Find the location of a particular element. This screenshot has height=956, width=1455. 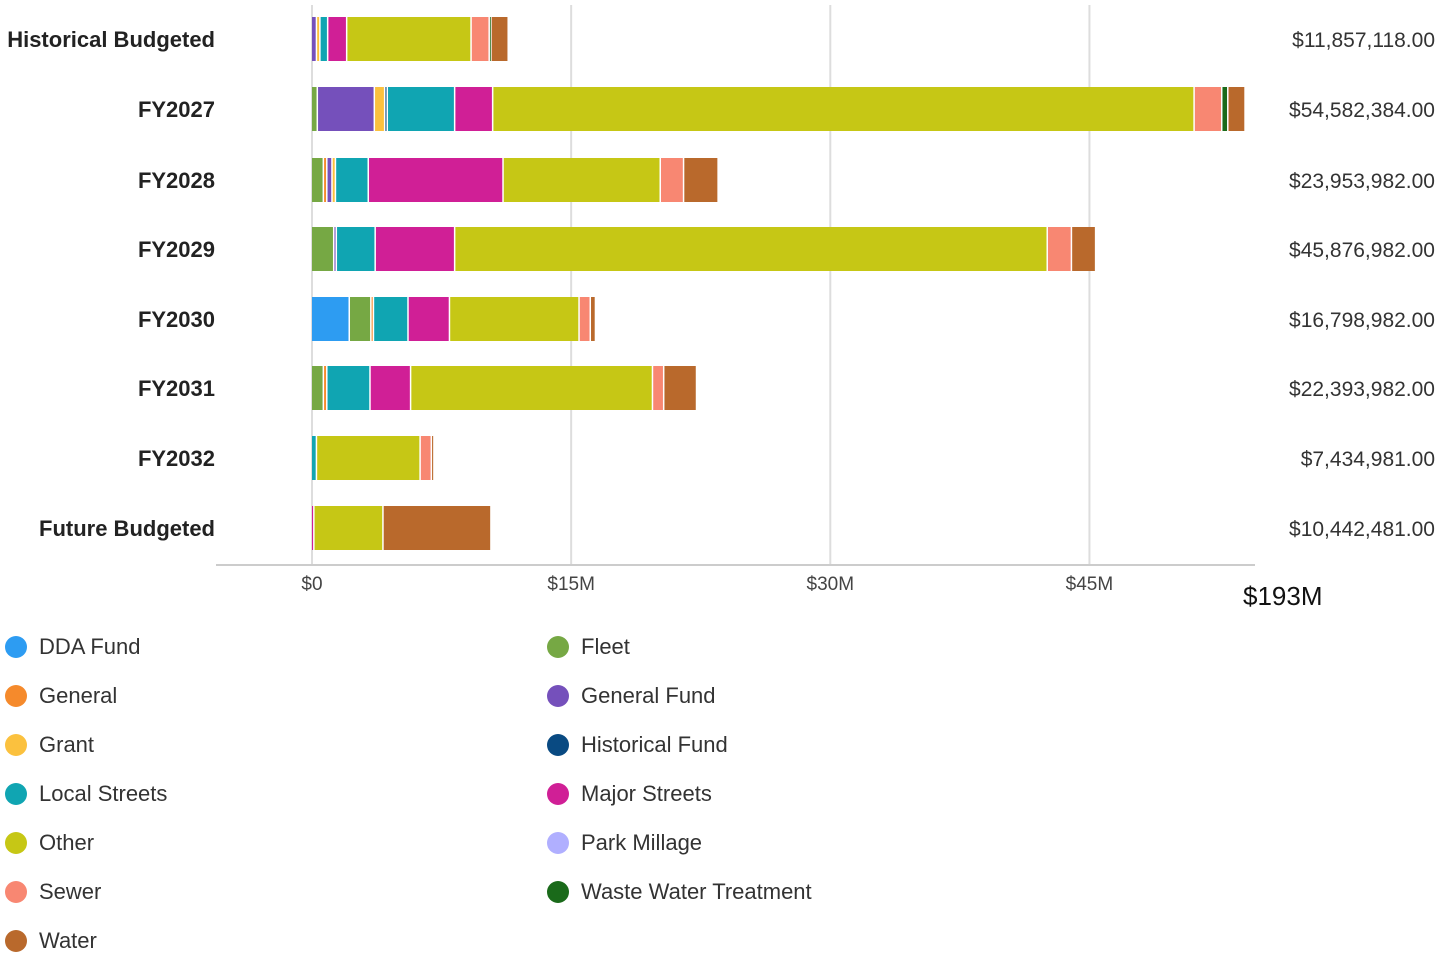

legend-item: General is located at coordinates (58, 696).